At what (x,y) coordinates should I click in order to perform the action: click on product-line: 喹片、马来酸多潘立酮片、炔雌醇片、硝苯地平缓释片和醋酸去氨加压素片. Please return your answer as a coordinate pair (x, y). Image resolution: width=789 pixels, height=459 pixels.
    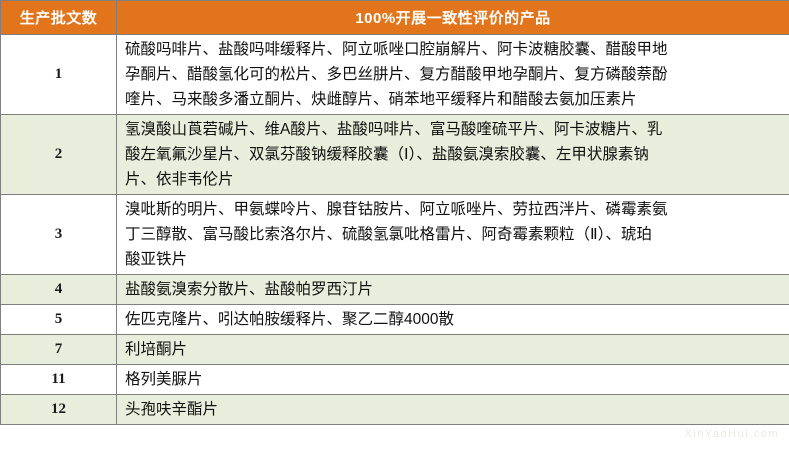
    Looking at the image, I should click on (381, 99).